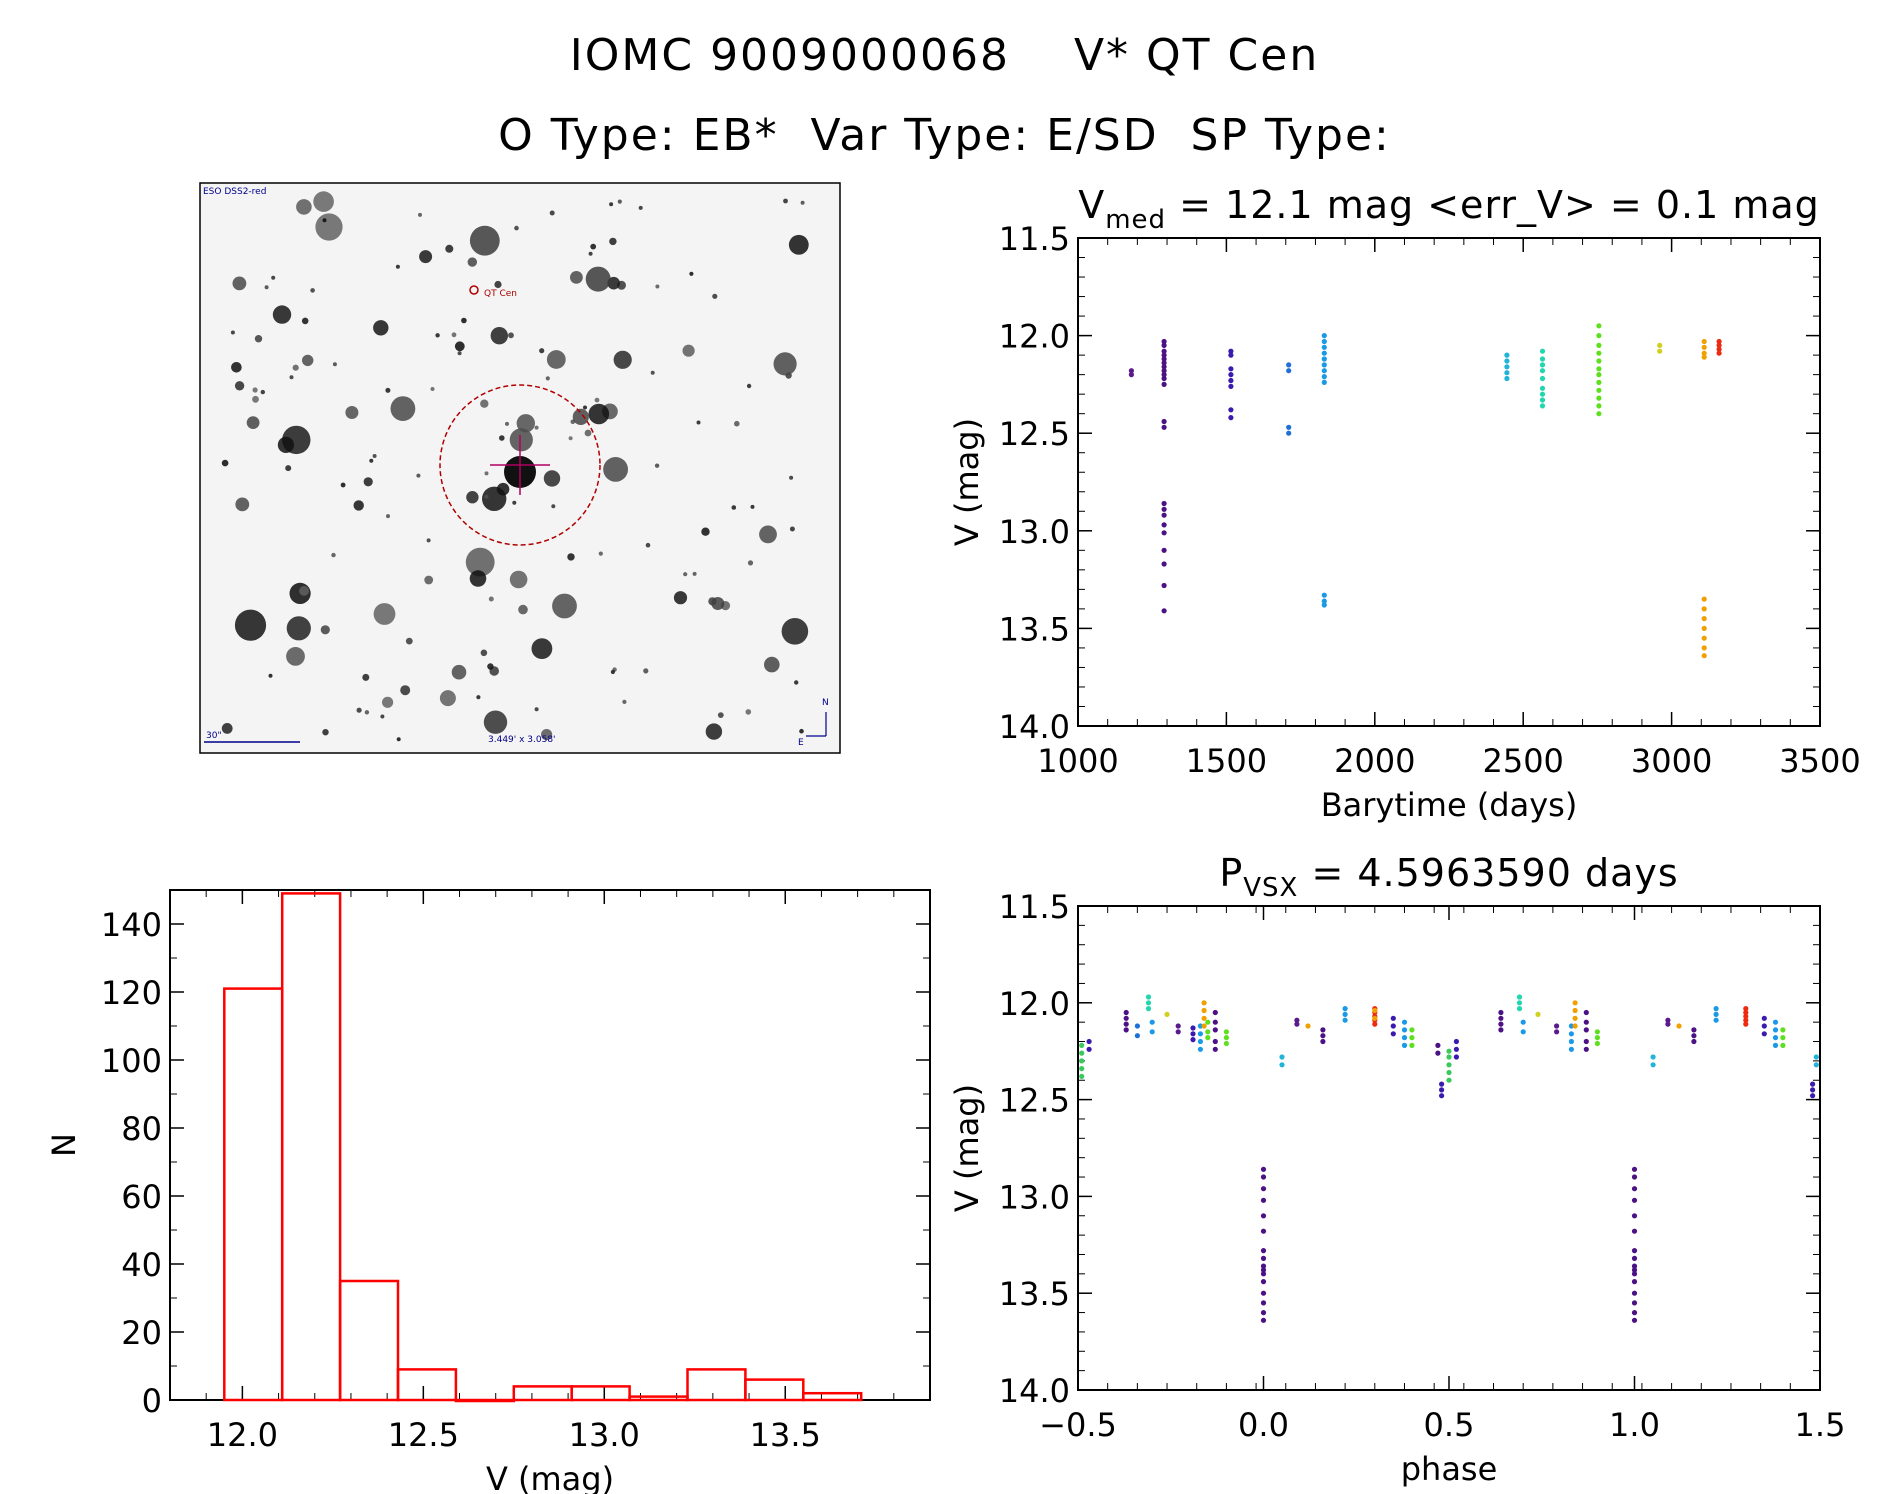 Image resolution: width=1889 pixels, height=1494 pixels. Describe the element at coordinates (522, 740) in the screenshot. I see `size-label: 3.449' x 3.058'` at that location.